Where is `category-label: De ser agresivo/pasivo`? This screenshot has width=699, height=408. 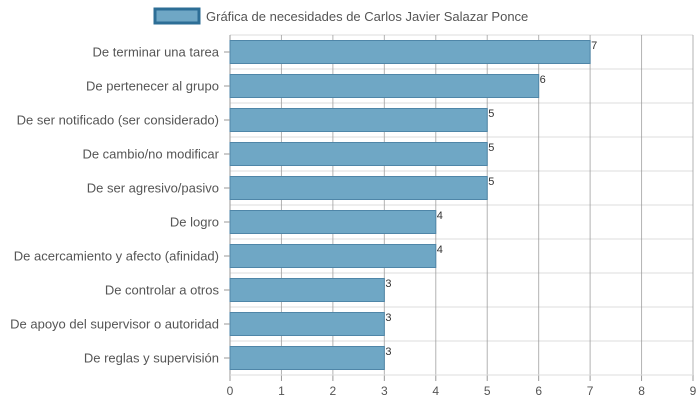
category-label: De ser agresivo/pasivo is located at coordinates (153, 188).